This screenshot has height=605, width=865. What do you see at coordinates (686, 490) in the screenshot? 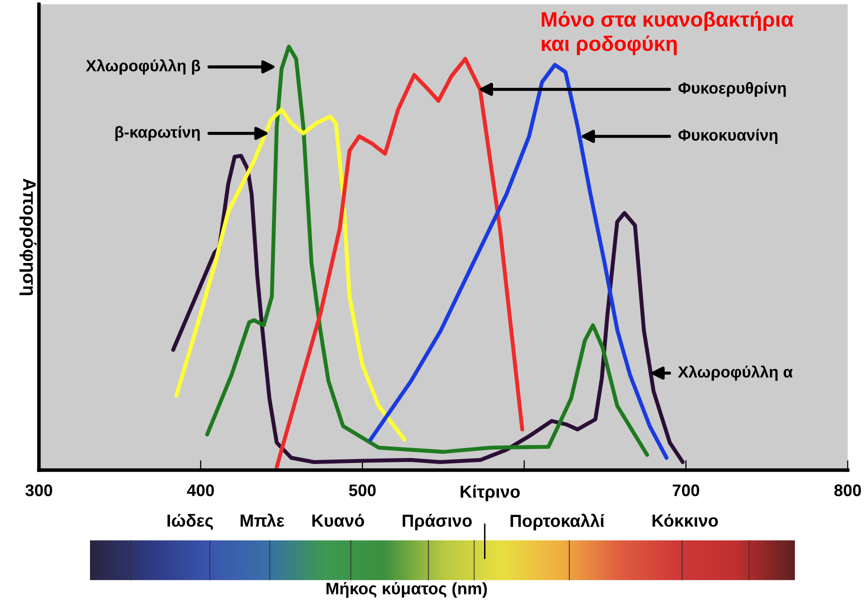
I see `x-tick-label: 700` at bounding box center [686, 490].